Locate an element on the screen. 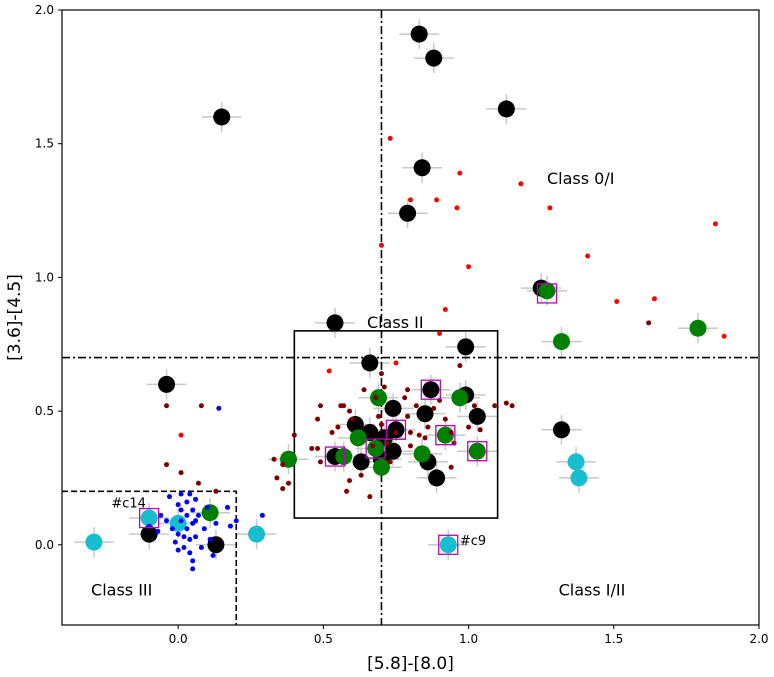  class3-box is located at coordinates (150, 557).